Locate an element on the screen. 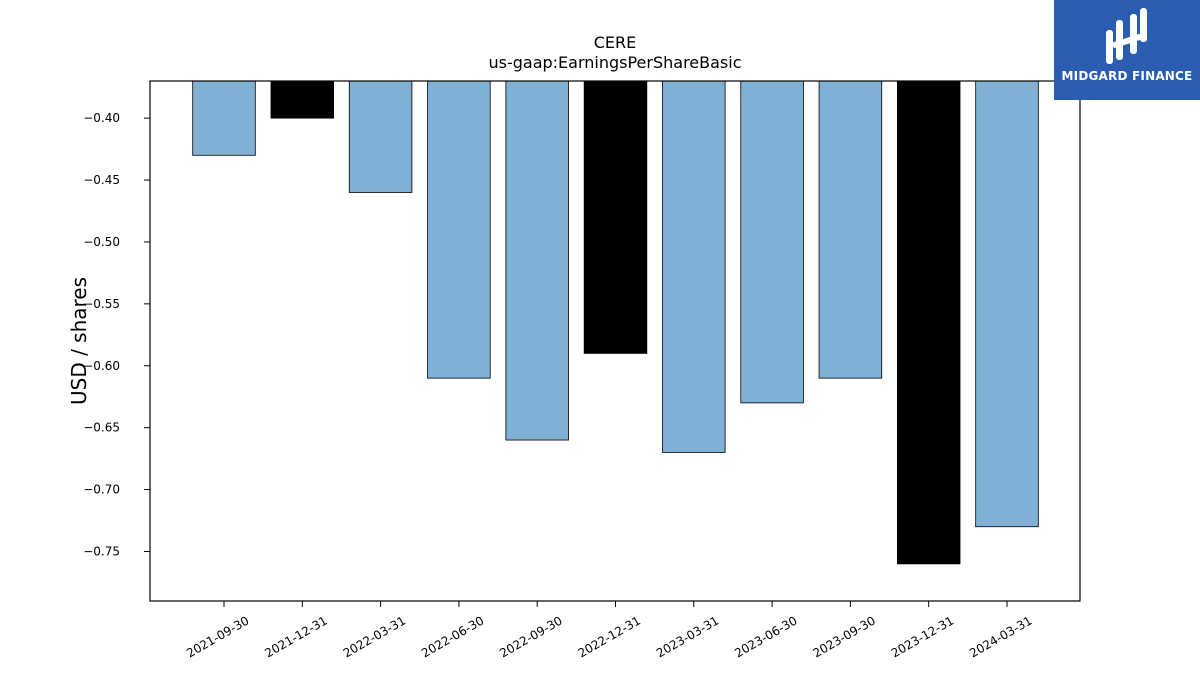 This screenshot has width=1200, height=675. chart-title: CERE is located at coordinates (615, 42).